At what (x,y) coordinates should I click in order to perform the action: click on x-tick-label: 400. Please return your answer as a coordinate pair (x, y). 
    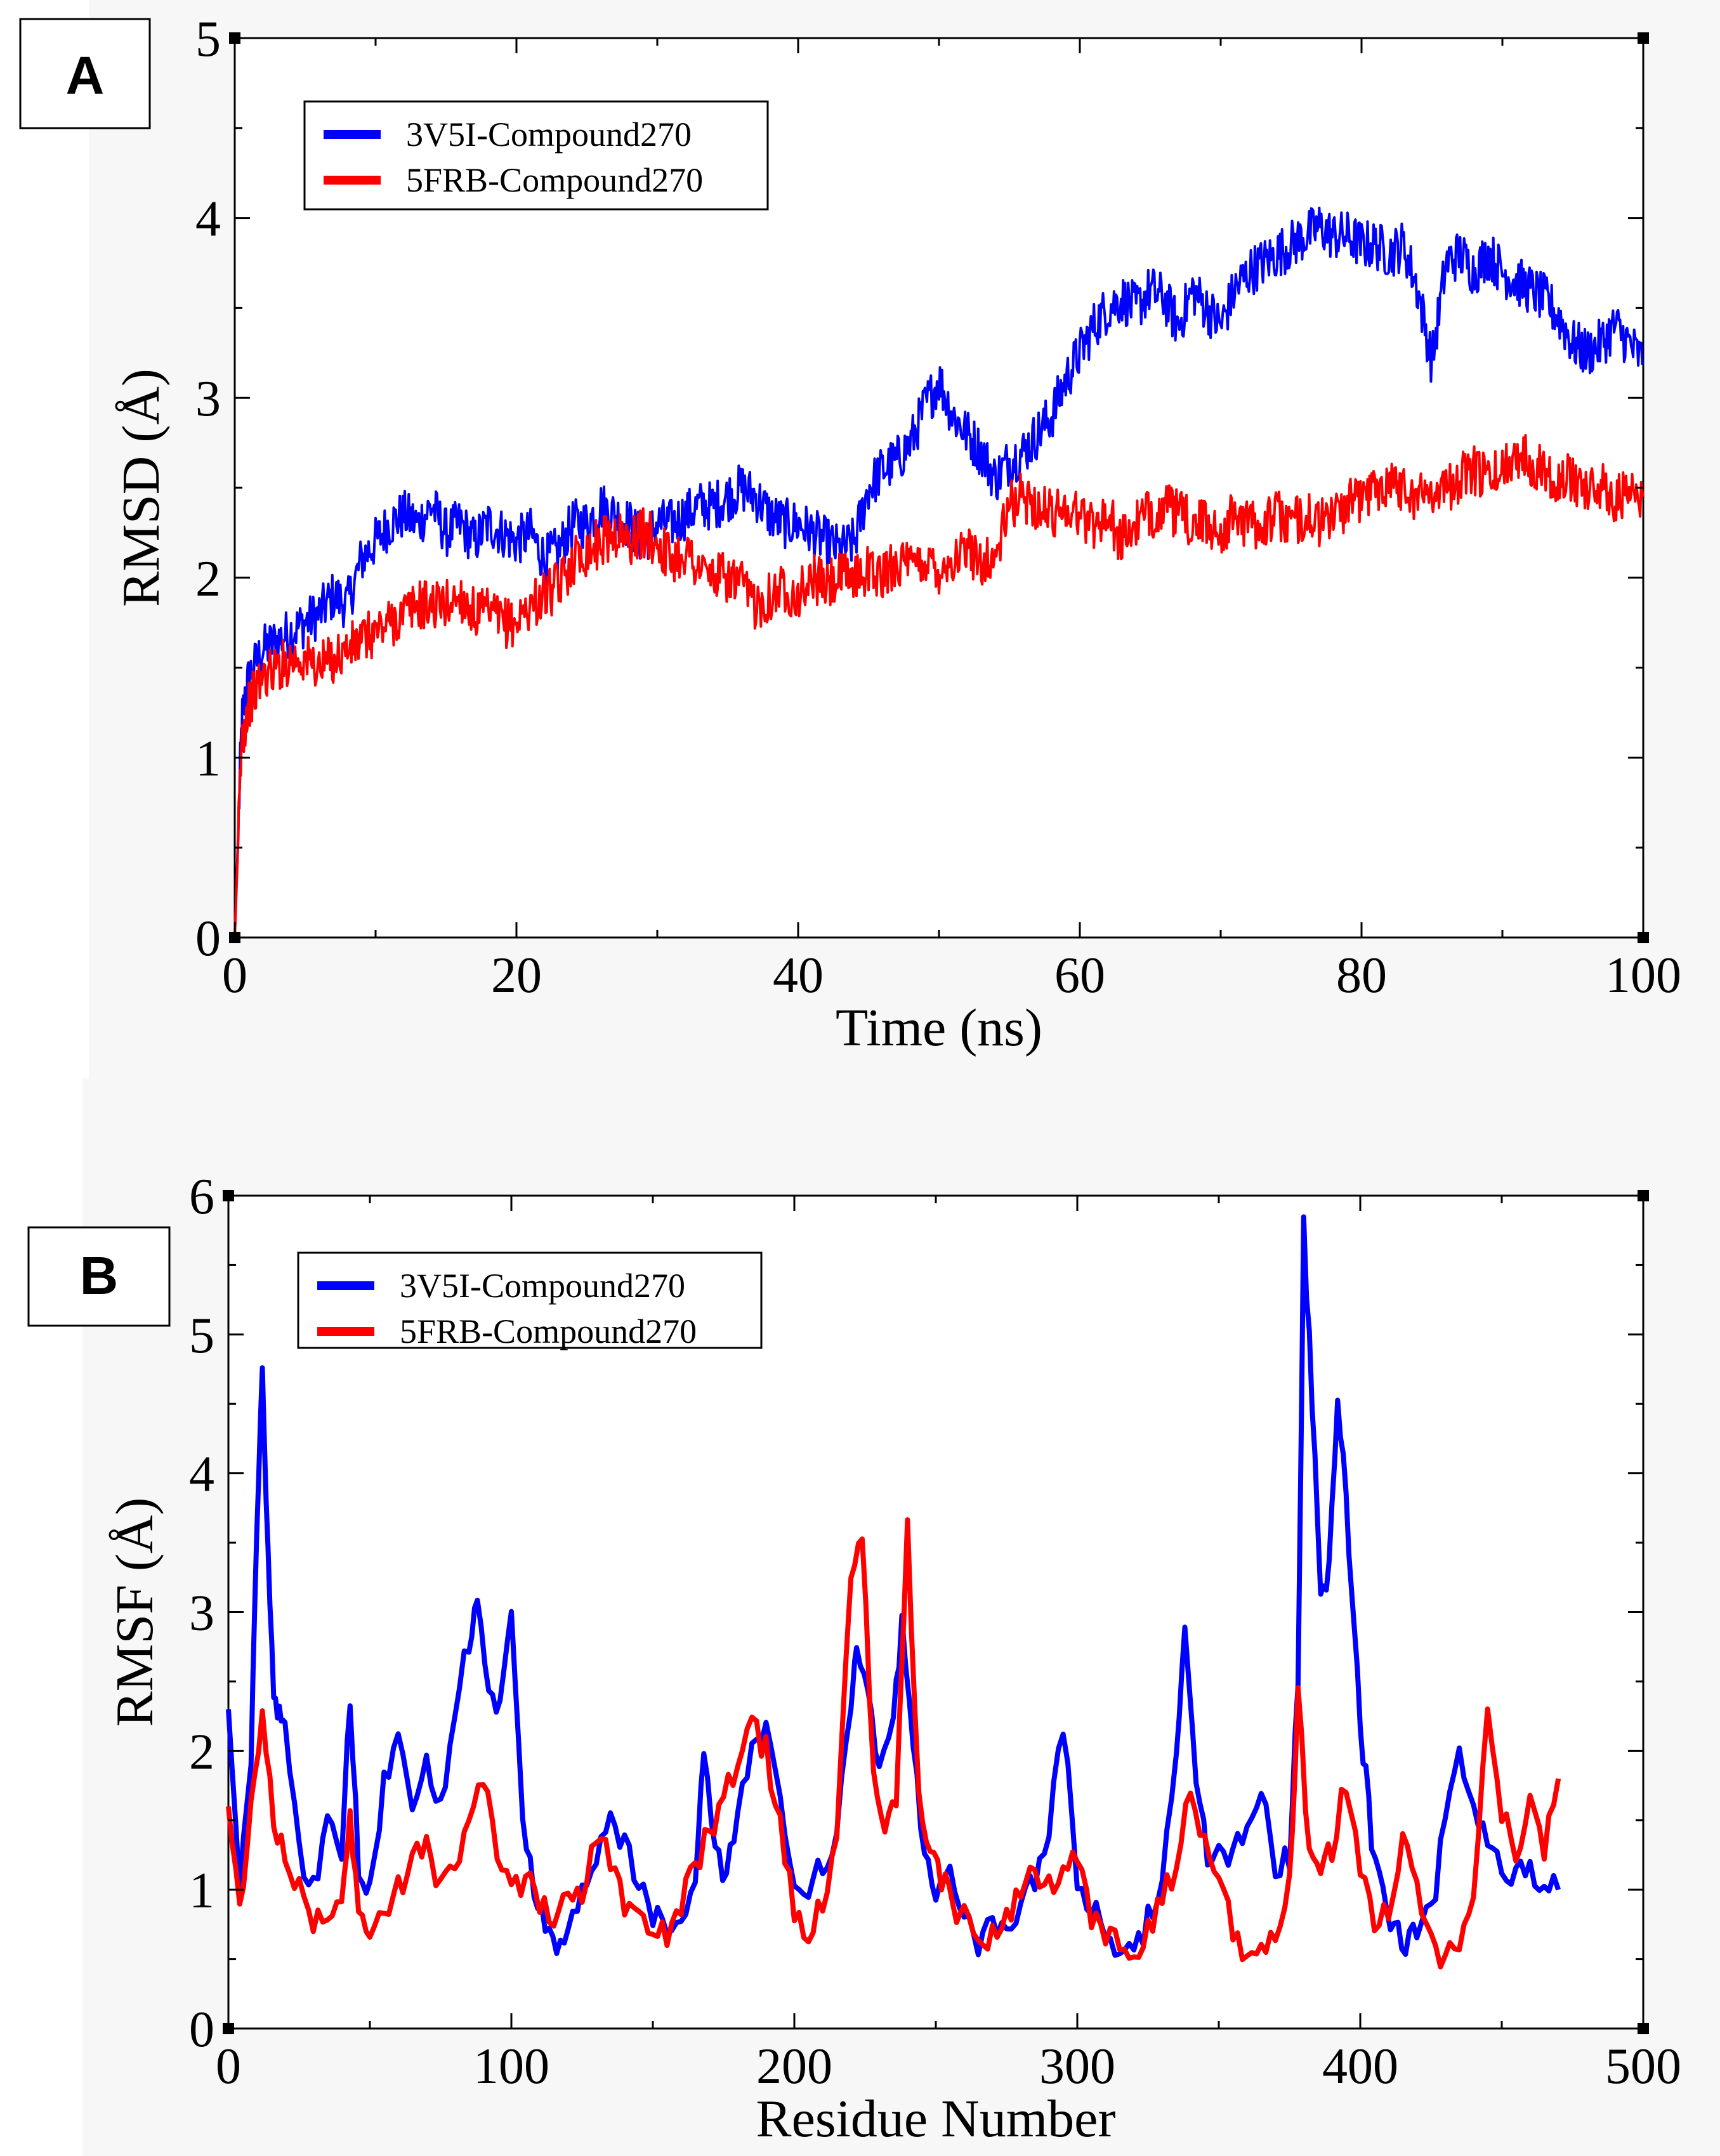
    Looking at the image, I should click on (1360, 2066).